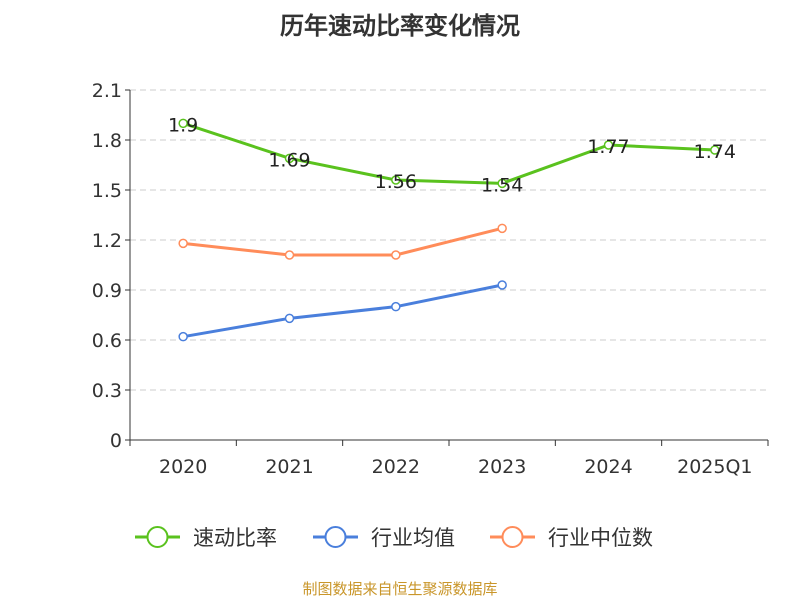 The image size is (800, 600). Describe the element at coordinates (396, 467) in the screenshot. I see `x-tick-label: 2022` at that location.